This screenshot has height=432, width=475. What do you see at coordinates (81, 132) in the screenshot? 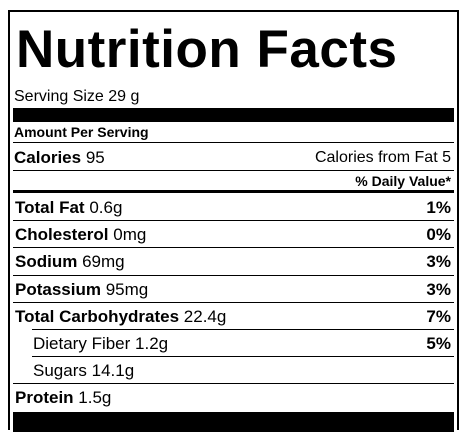
I see `amount-per-serving: Amount Per Serving` at bounding box center [81, 132].